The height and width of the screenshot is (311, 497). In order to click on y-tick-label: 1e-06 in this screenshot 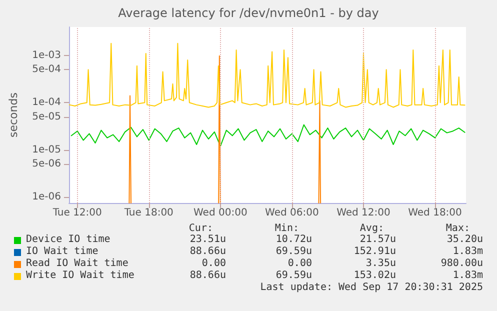, I will do `click(46, 197)`.